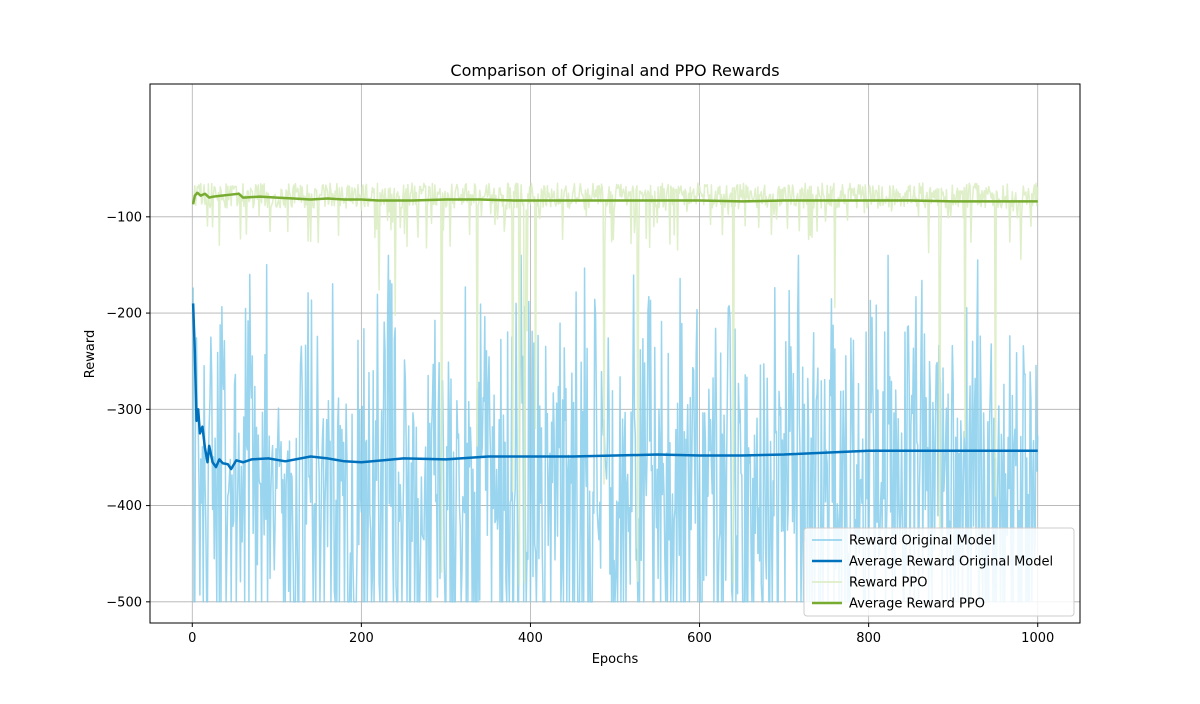  Describe the element at coordinates (1037, 638) in the screenshot. I see `x-tick-label: 1000` at that location.